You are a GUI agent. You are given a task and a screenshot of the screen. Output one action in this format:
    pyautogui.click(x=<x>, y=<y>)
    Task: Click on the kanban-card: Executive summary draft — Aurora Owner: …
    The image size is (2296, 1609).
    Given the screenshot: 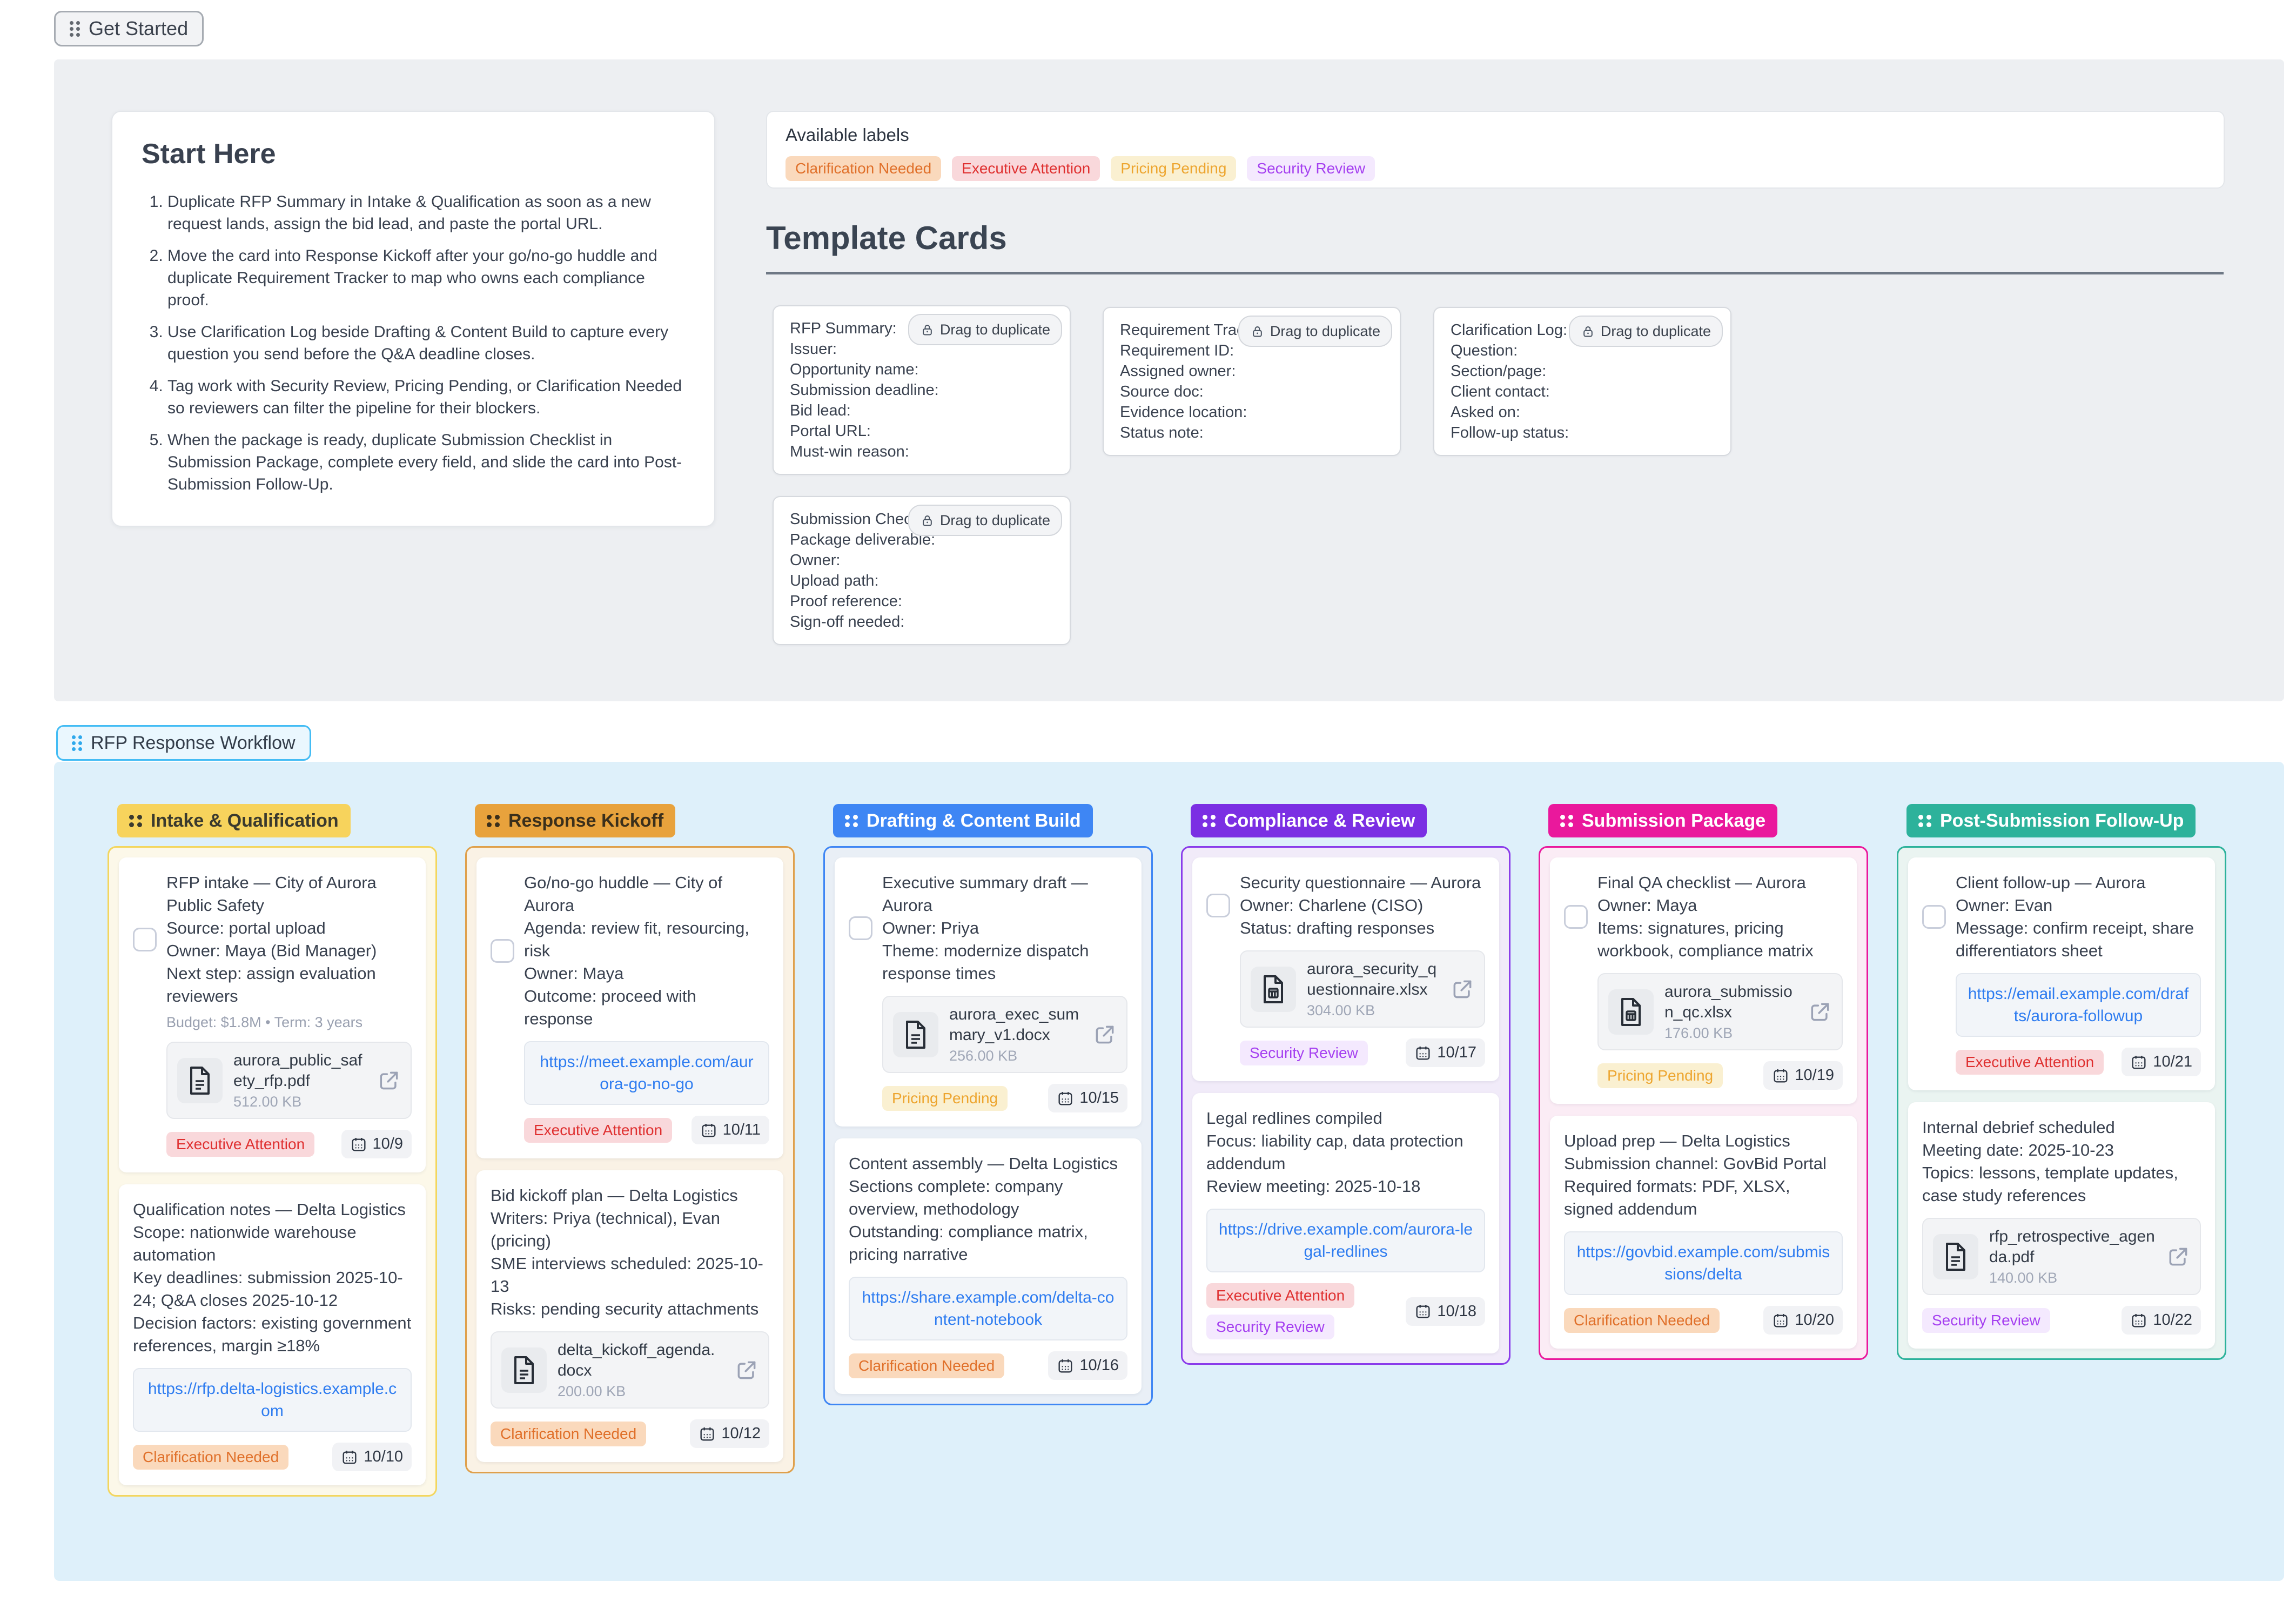 What is the action you would take?
    pyautogui.click(x=988, y=992)
    